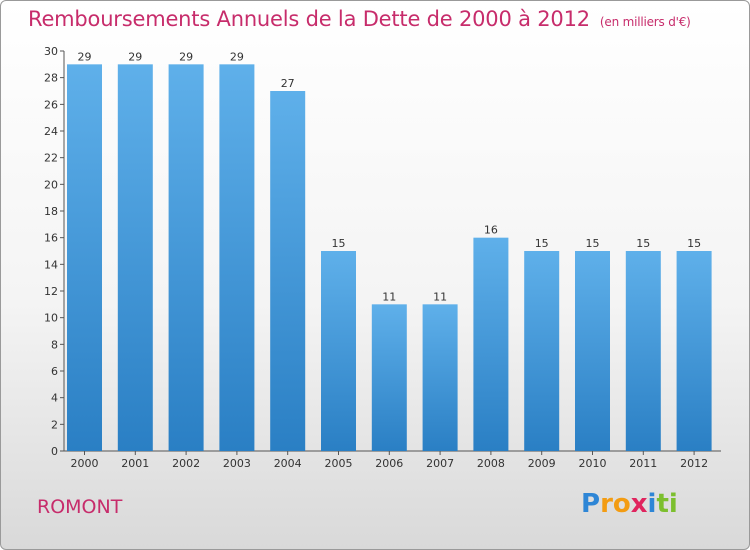  What do you see at coordinates (54, 344) in the screenshot?
I see `y-tick-label: 8` at bounding box center [54, 344].